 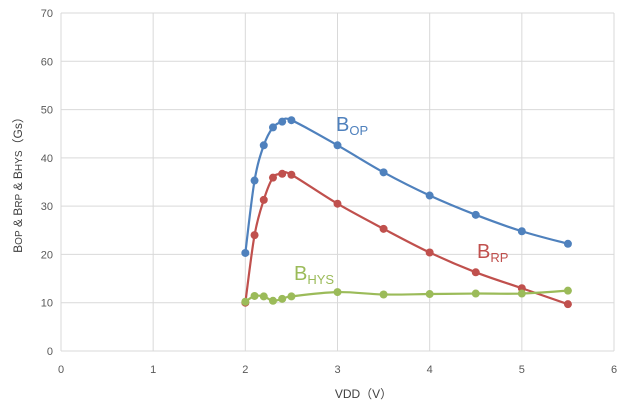 I want to click on y-tick-label: 0, so click(x=50, y=352).